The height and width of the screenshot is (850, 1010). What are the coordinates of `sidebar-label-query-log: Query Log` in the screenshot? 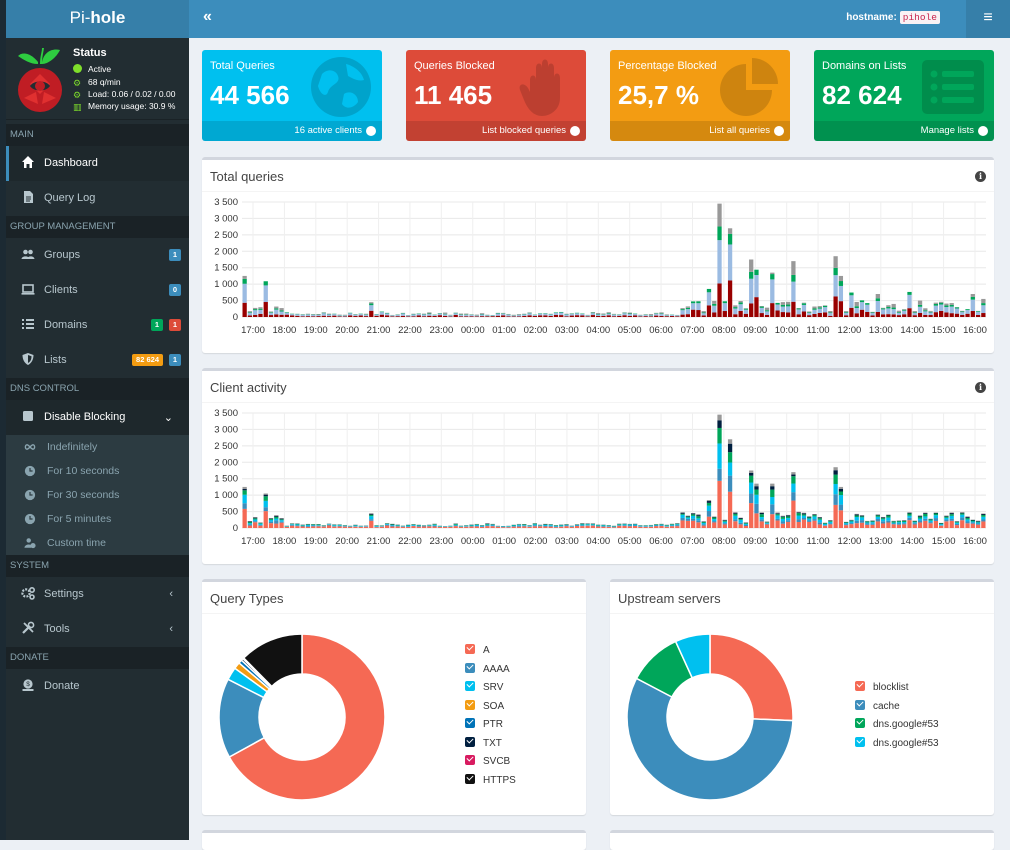 It's located at (69, 198).